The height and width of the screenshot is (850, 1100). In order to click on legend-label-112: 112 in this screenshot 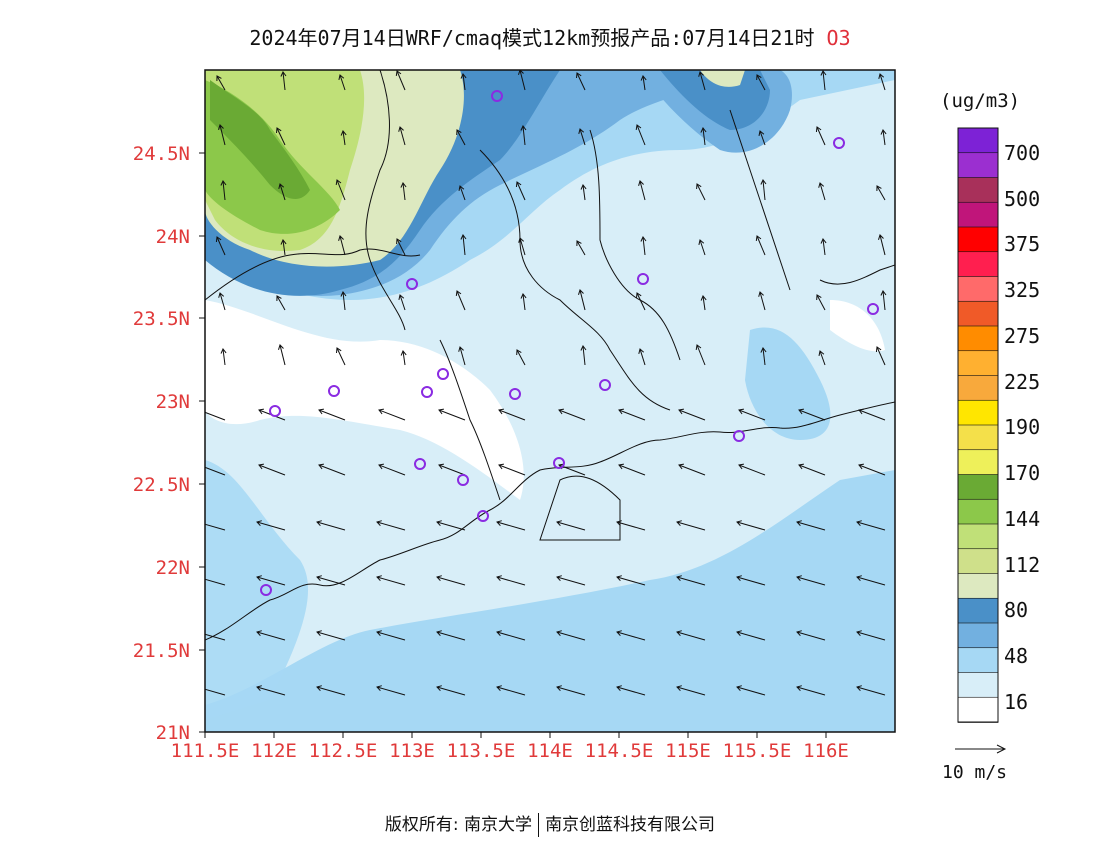, I will do `click(1022, 565)`.